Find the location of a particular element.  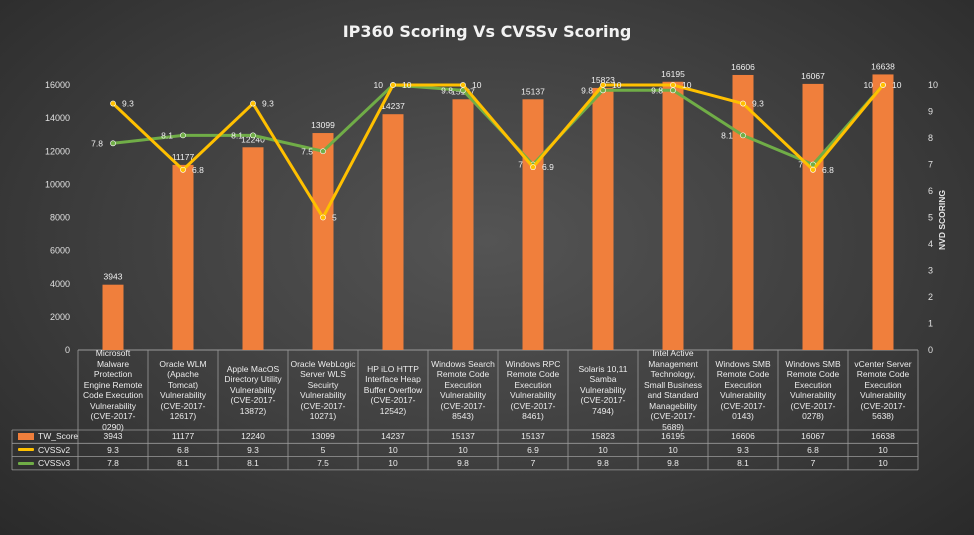

y-left-tick-label: 12000 is located at coordinates (57, 151).